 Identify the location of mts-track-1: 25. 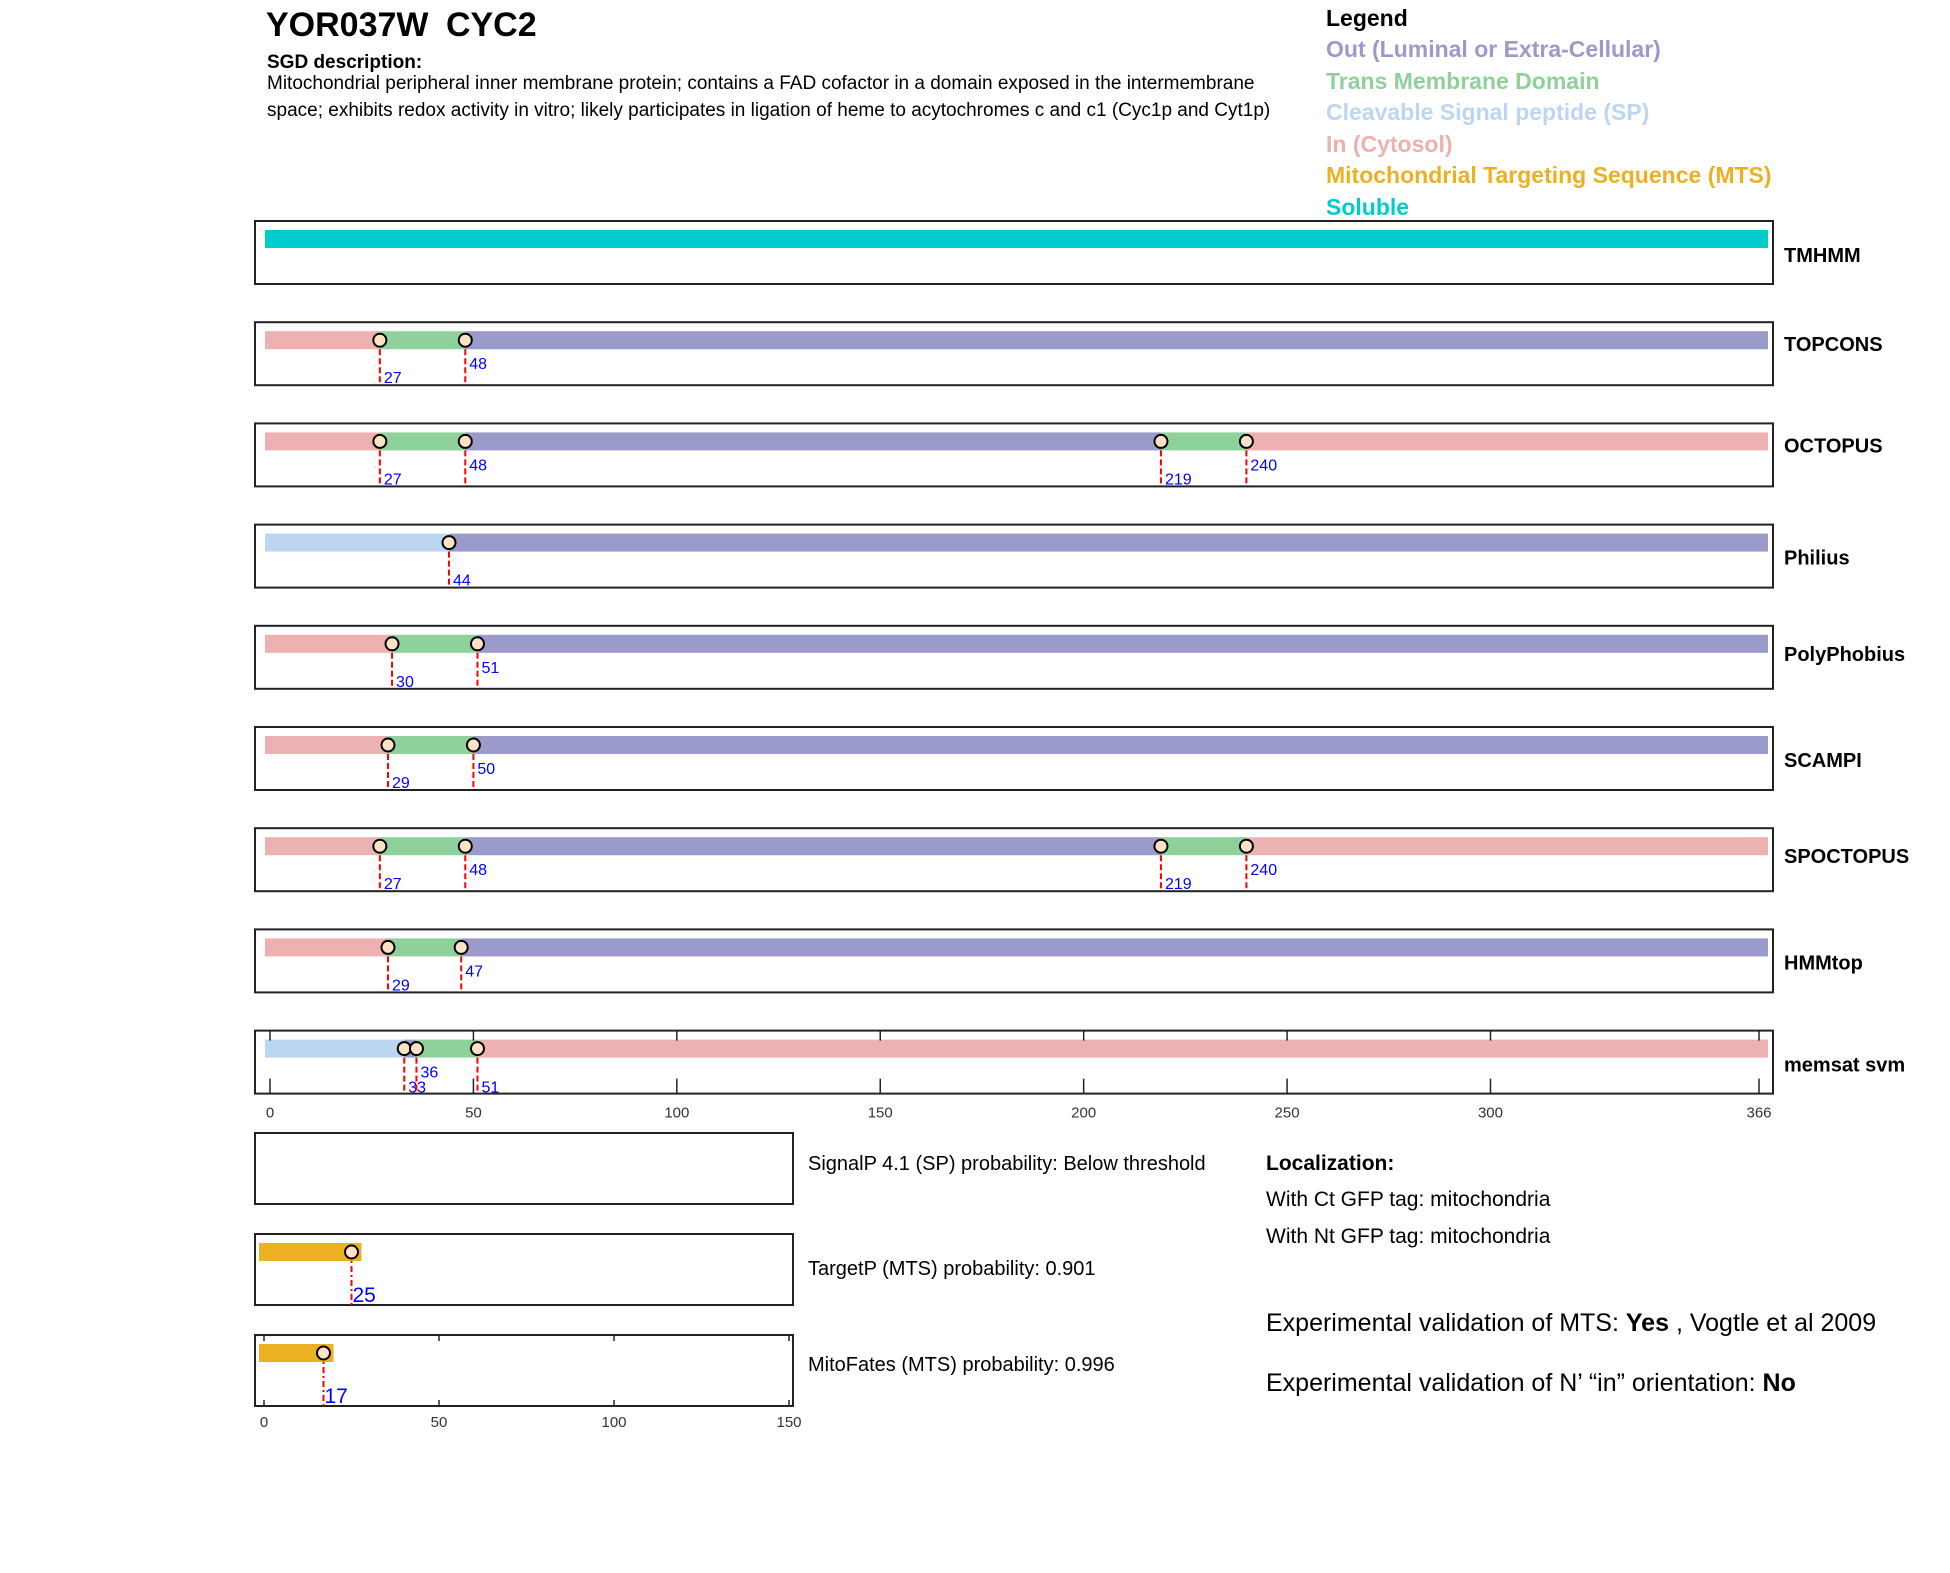
(524, 1270).